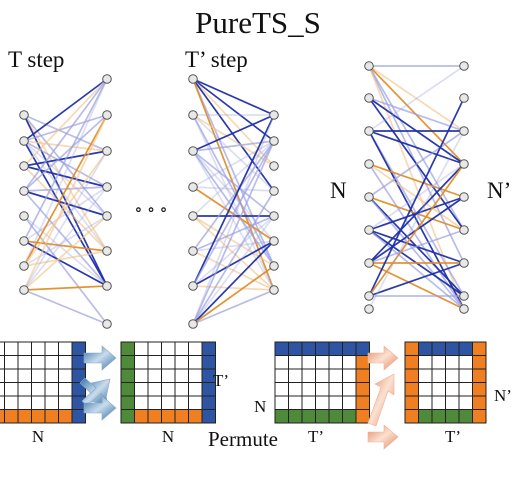 The width and height of the screenshot is (515, 479). I want to click on t-prime-step-label: T’ step, so click(216, 59).